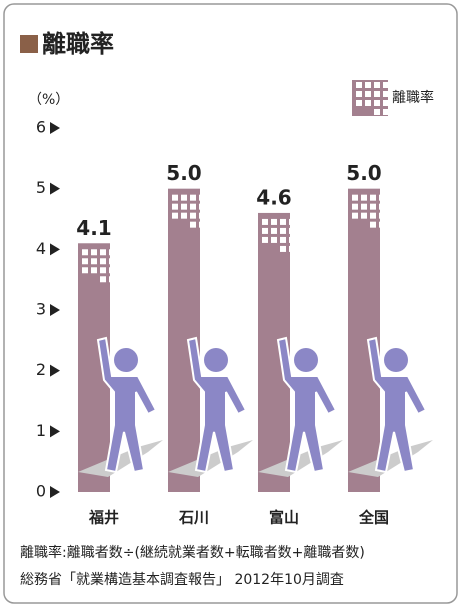  What do you see at coordinates (182, 579) in the screenshot?
I see `note: 総務省「就業構造基本調査報告」 2012年10月調査` at bounding box center [182, 579].